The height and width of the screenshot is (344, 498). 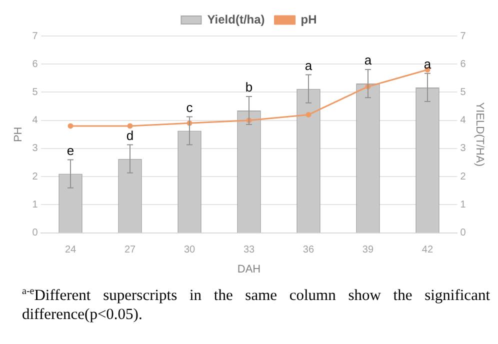 What do you see at coordinates (35, 92) in the screenshot?
I see `y-tick-label: 5` at bounding box center [35, 92].